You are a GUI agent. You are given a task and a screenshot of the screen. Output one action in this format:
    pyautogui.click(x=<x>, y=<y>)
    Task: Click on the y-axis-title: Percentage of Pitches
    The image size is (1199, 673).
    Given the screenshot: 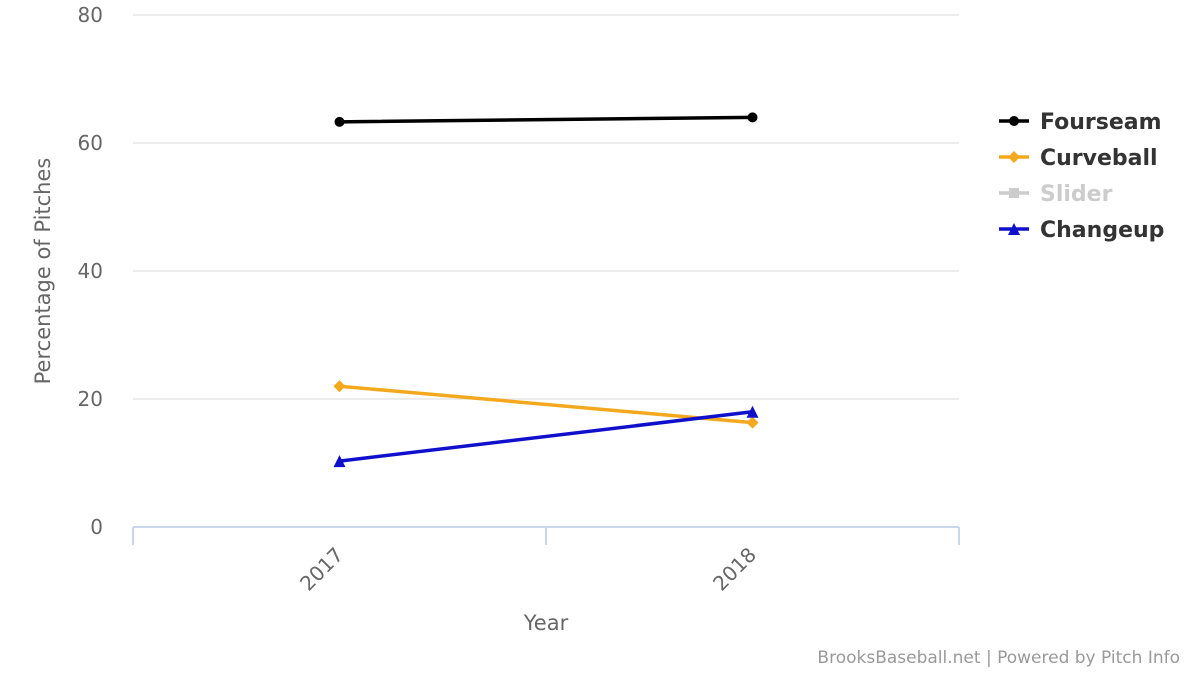 What is the action you would take?
    pyautogui.click(x=43, y=271)
    